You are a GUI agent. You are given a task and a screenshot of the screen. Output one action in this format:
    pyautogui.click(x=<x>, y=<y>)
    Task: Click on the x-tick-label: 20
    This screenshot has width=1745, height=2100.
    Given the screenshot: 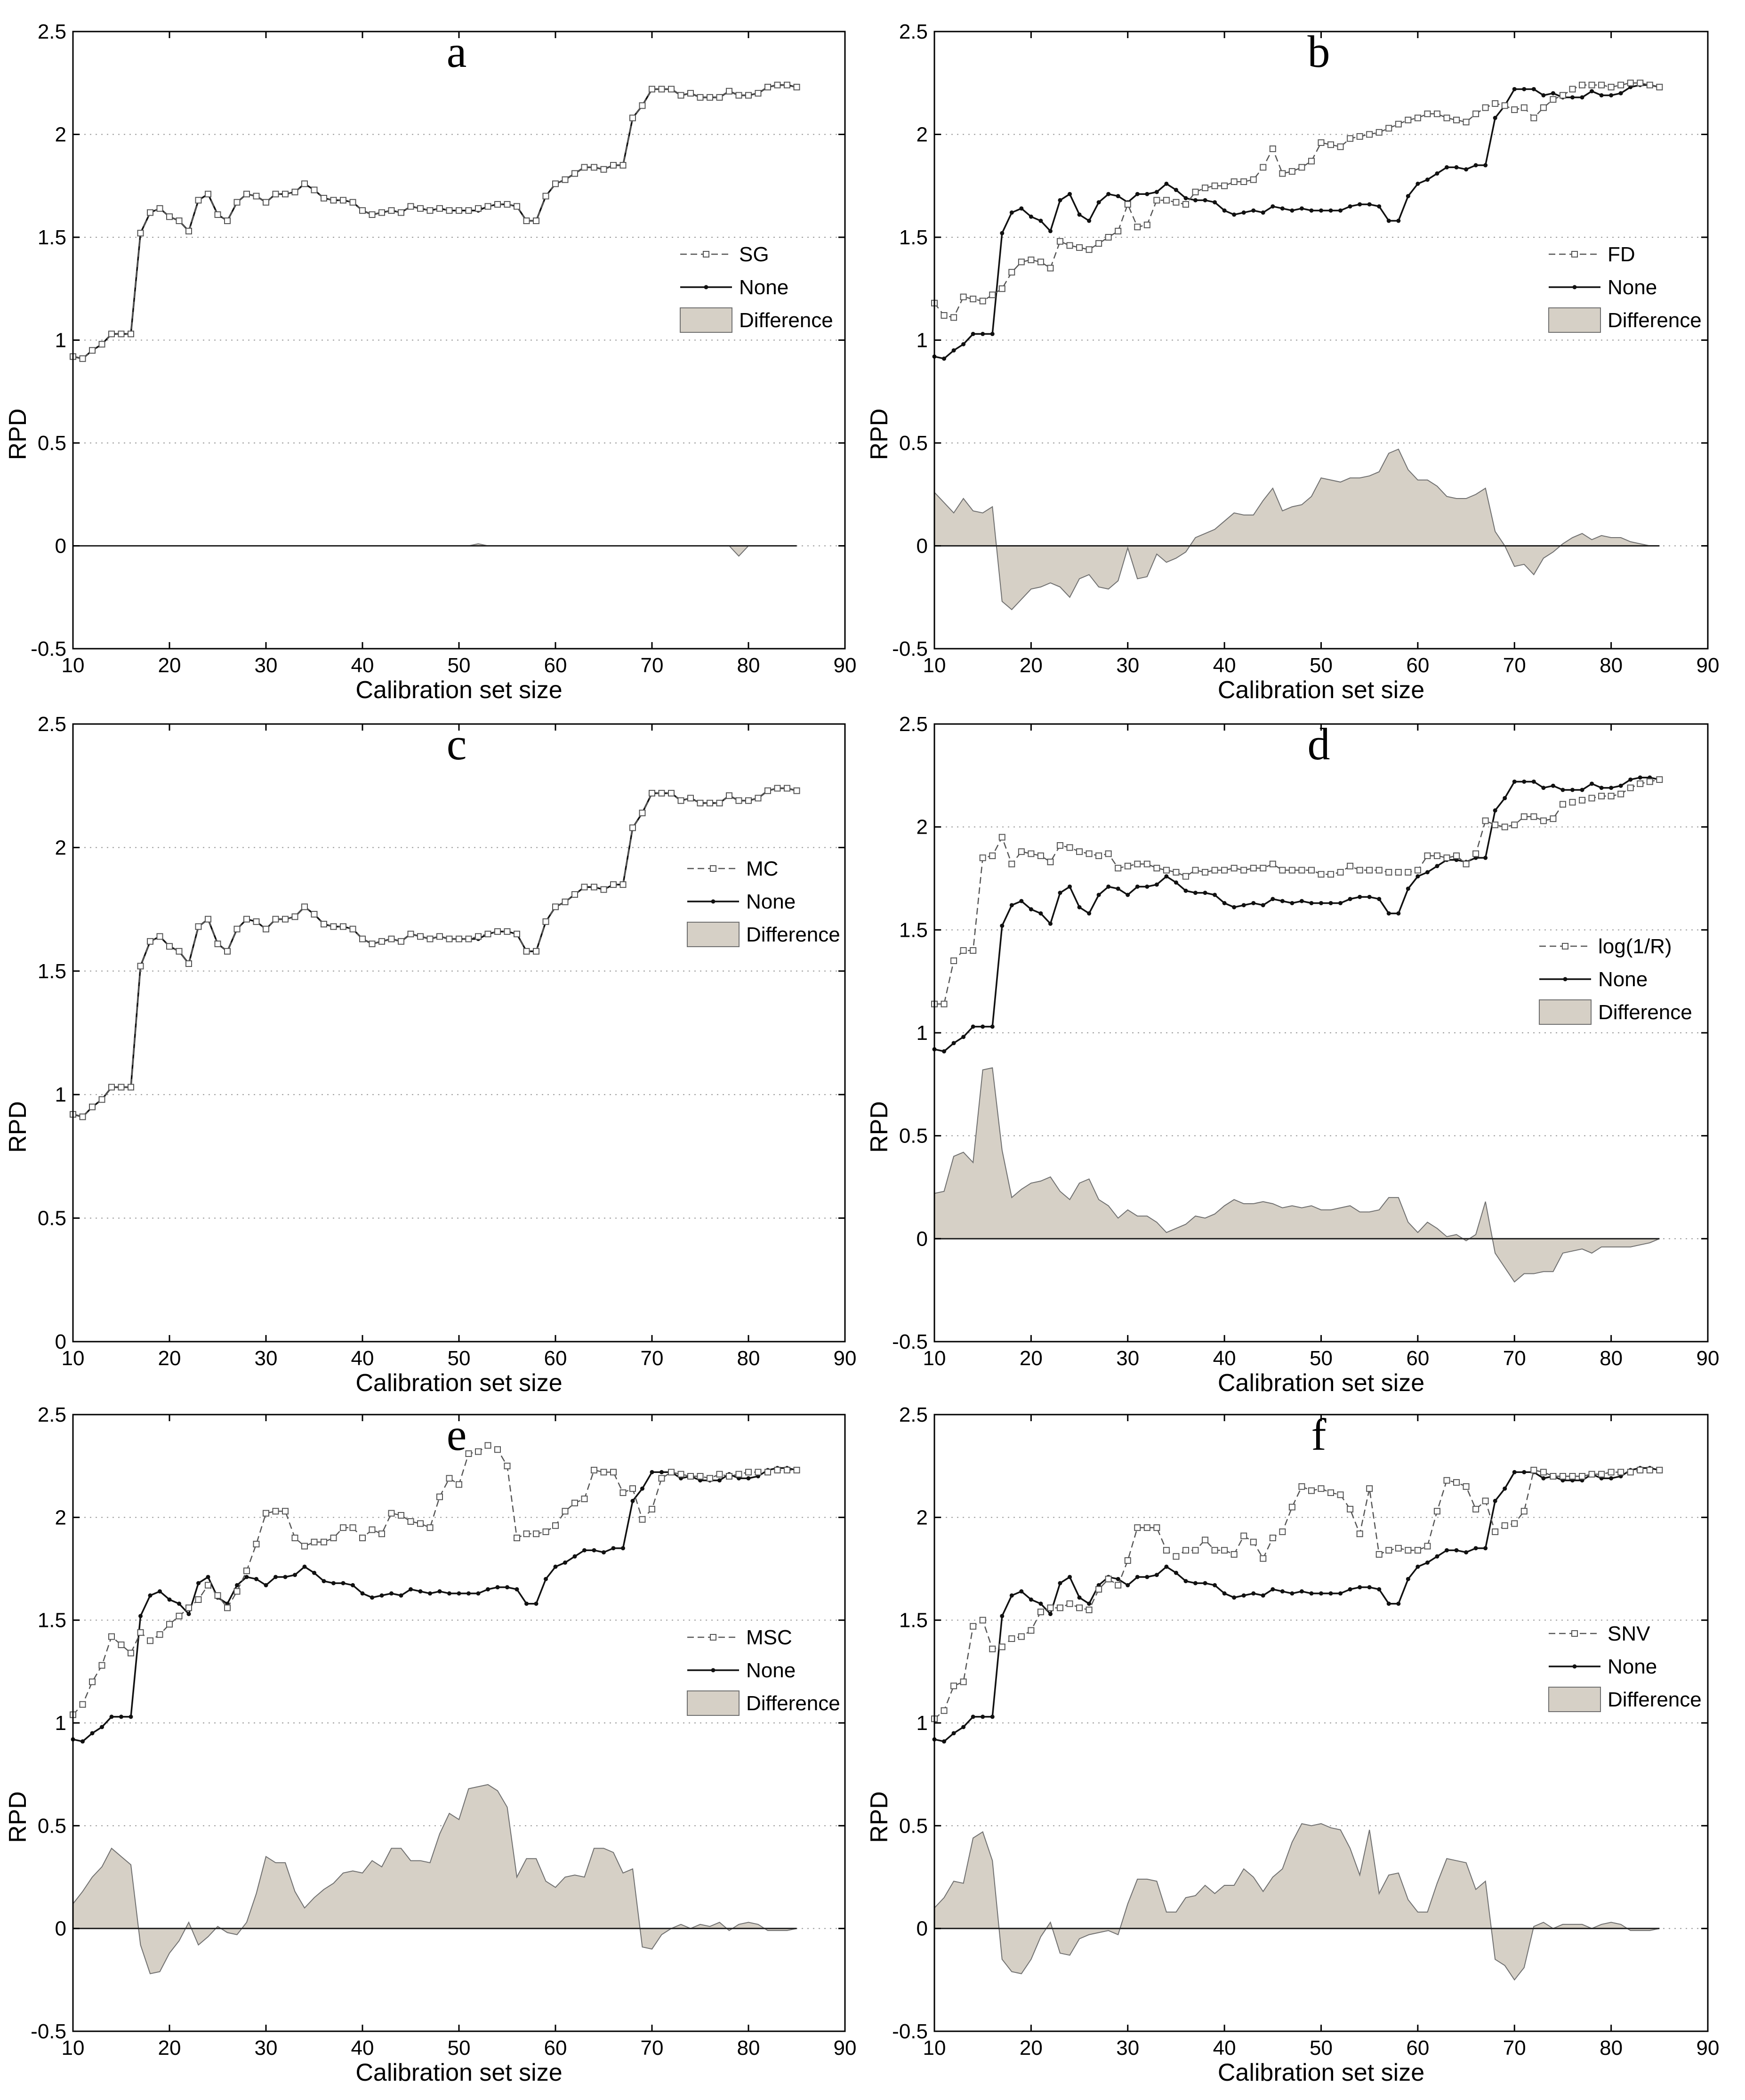 What is the action you would take?
    pyautogui.click(x=170, y=2048)
    